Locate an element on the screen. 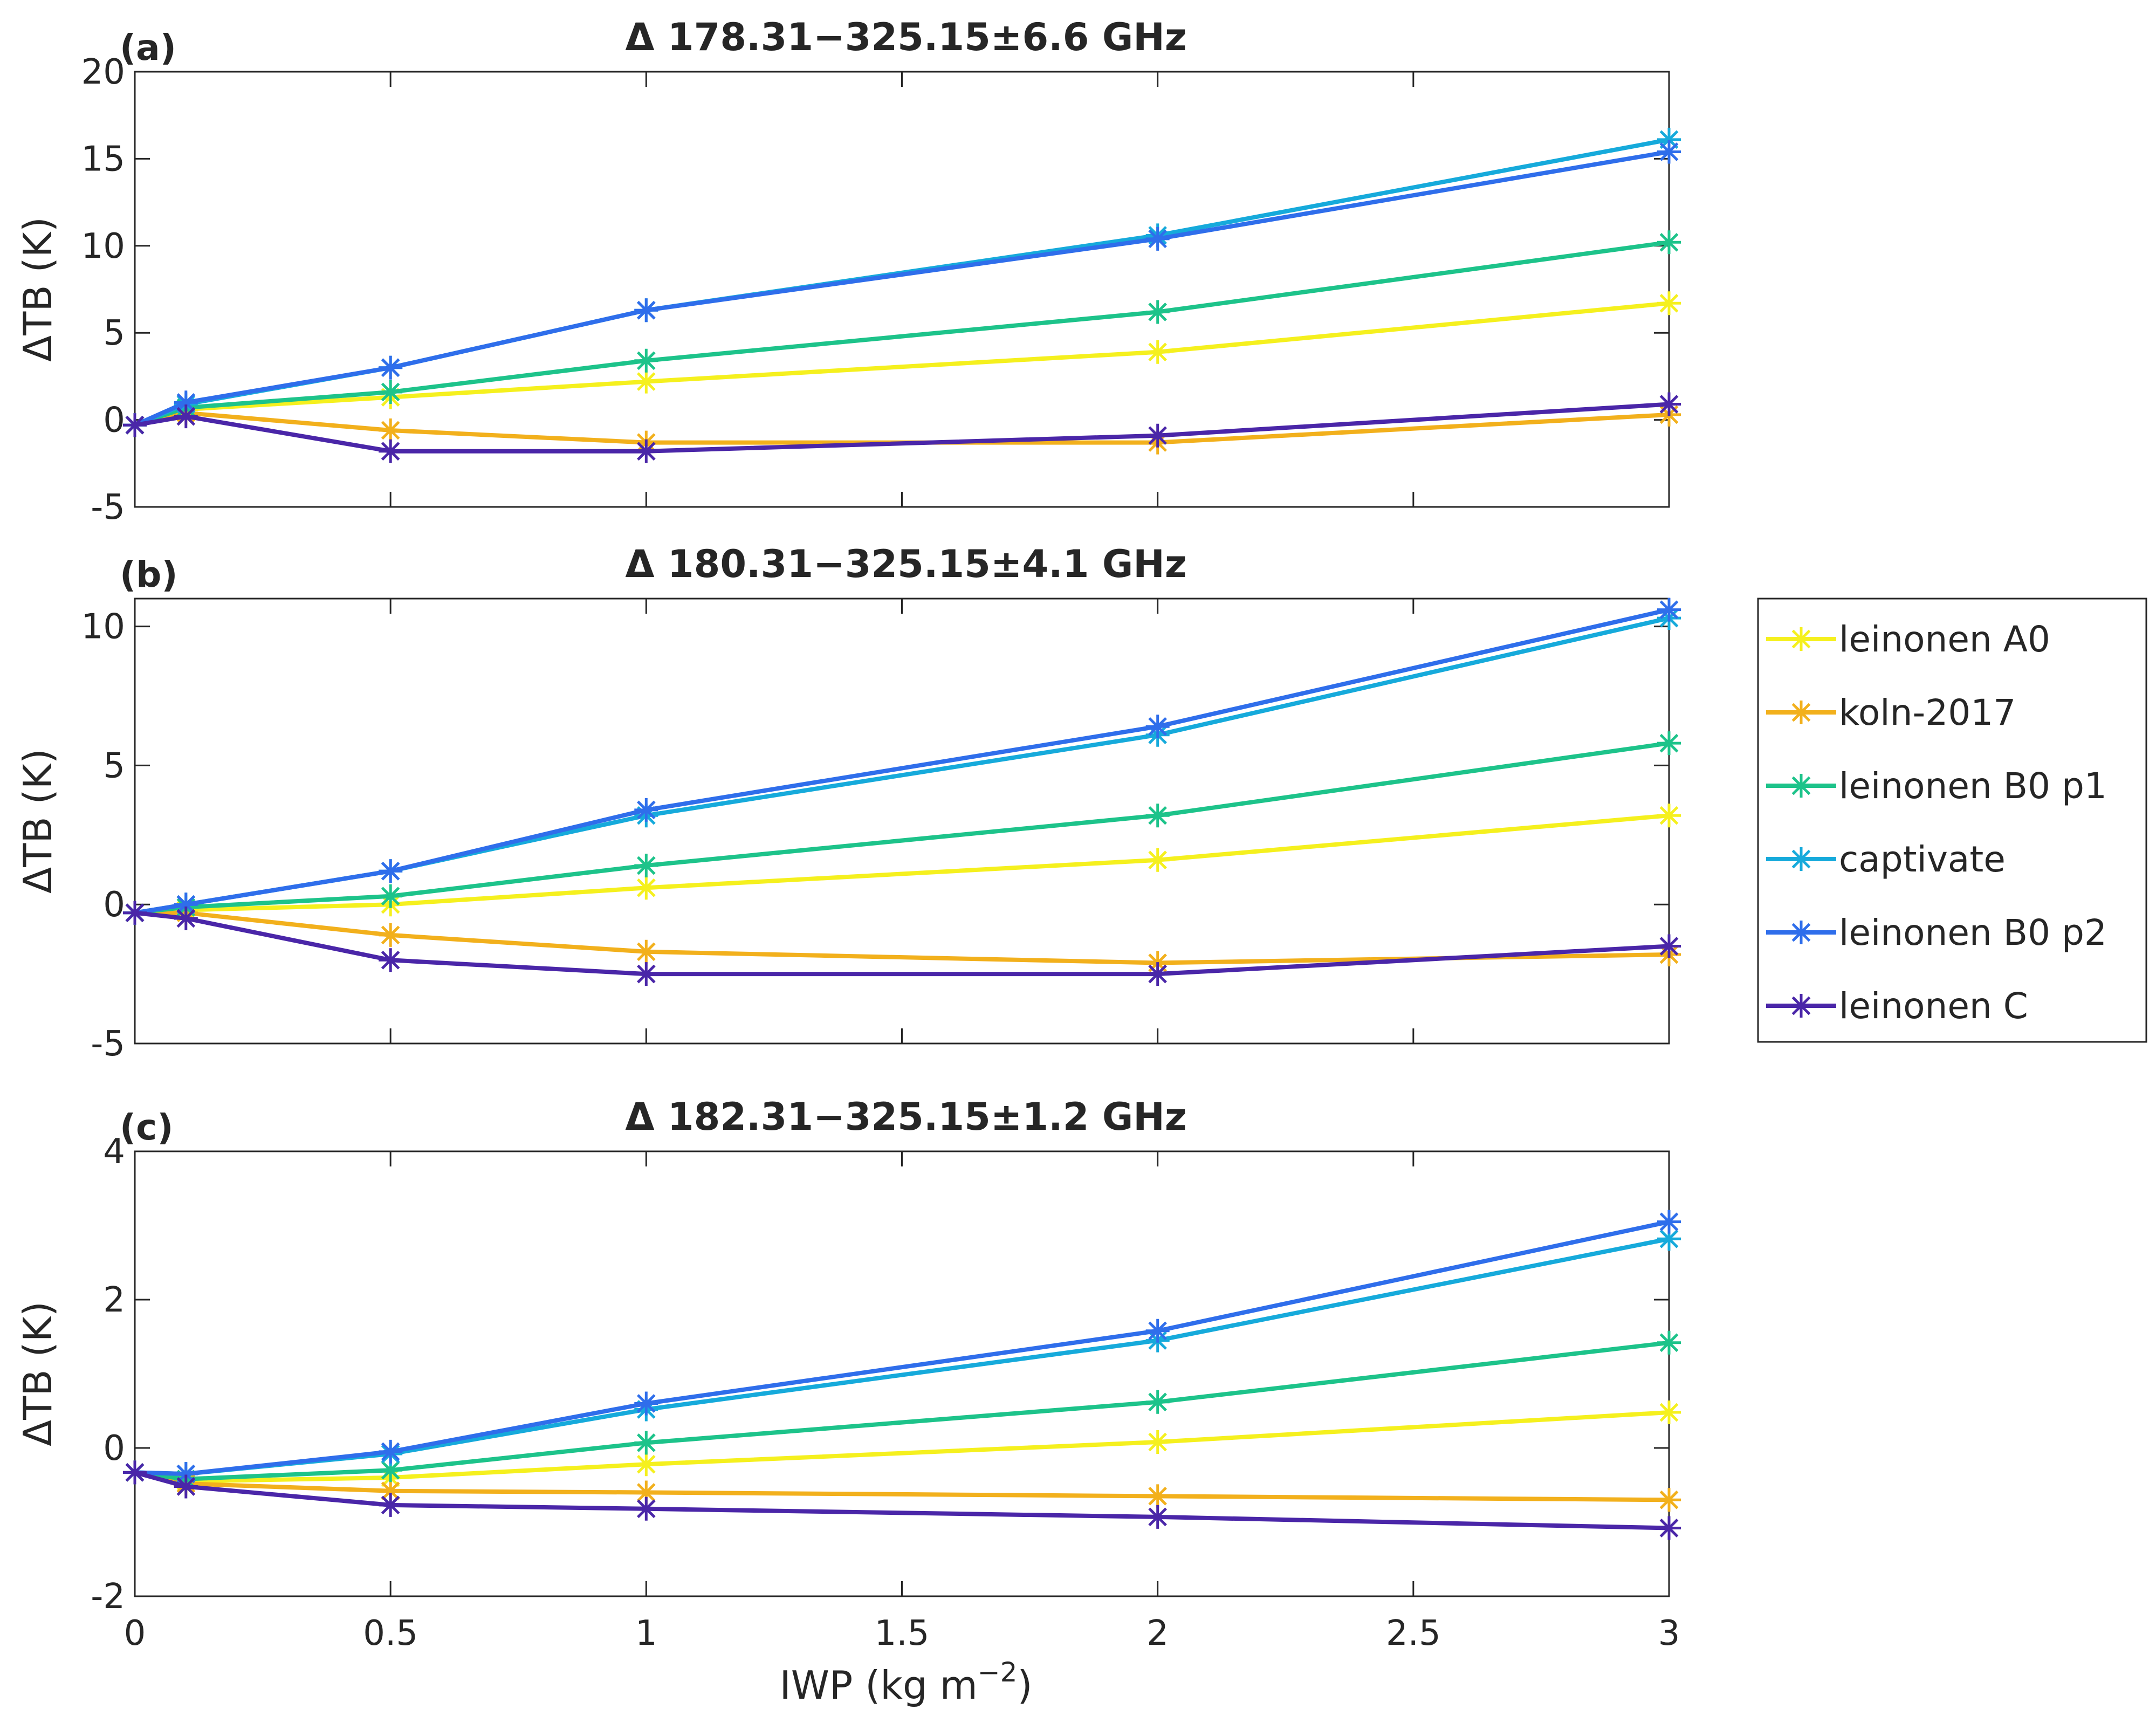 The width and height of the screenshot is (2156, 1730). x-tick-label: 1.5 is located at coordinates (902, 1633).